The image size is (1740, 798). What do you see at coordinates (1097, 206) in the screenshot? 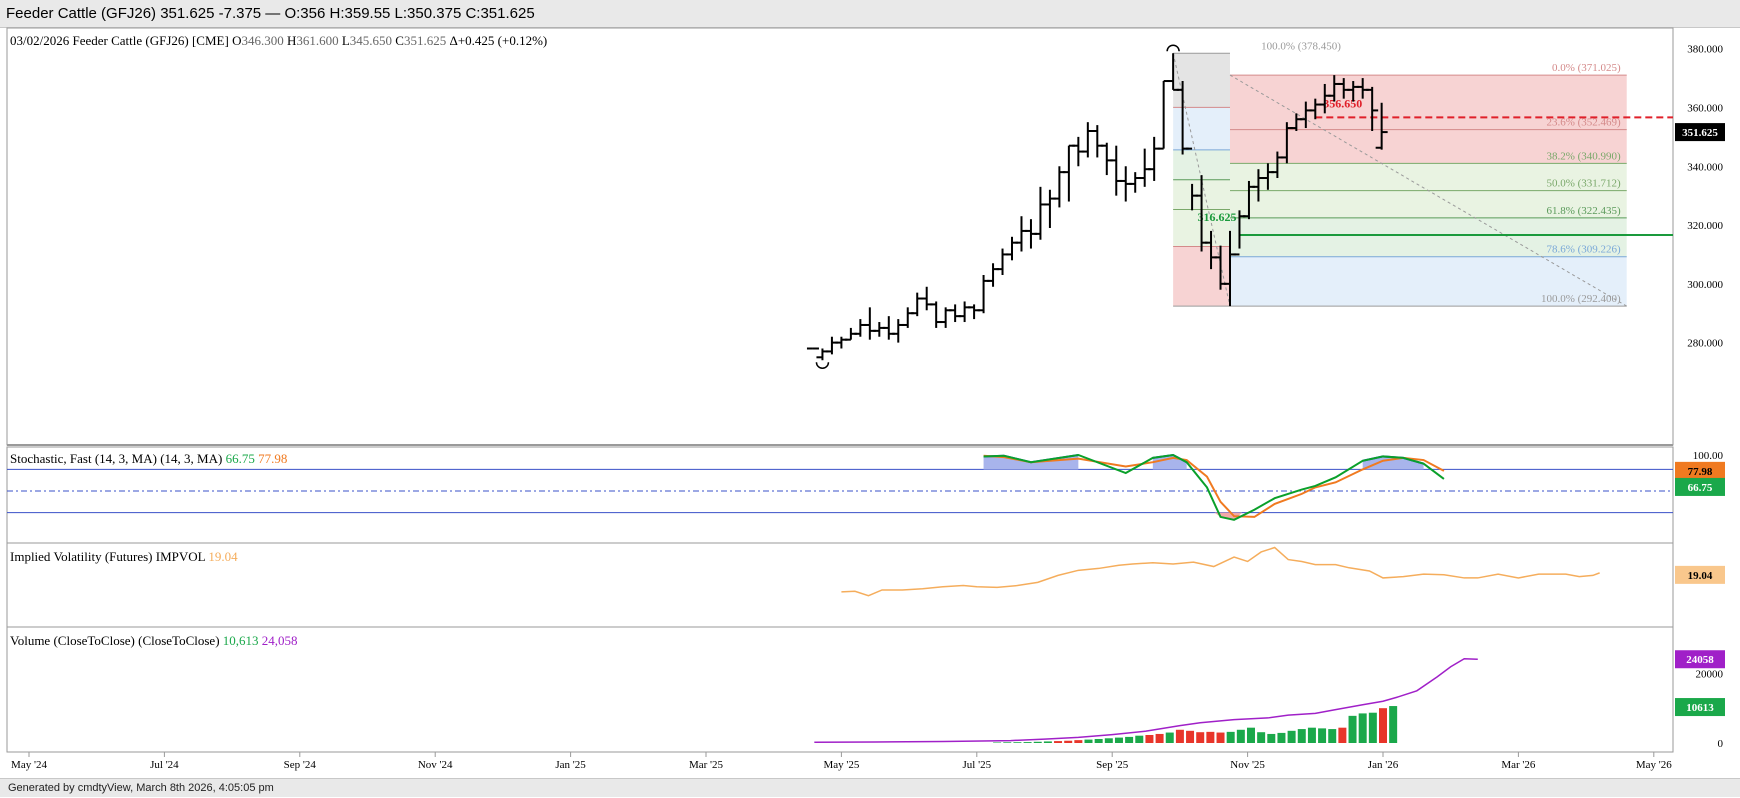
I see `price-bars` at bounding box center [1097, 206].